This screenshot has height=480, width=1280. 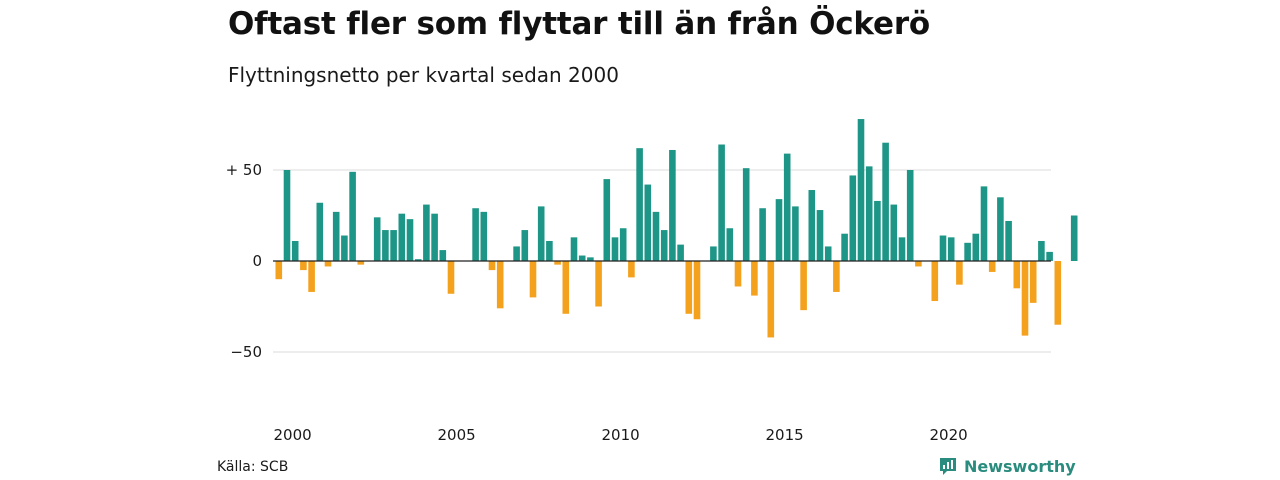 What do you see at coordinates (246, 352) in the screenshot?
I see `y-tick-label: −50` at bounding box center [246, 352].